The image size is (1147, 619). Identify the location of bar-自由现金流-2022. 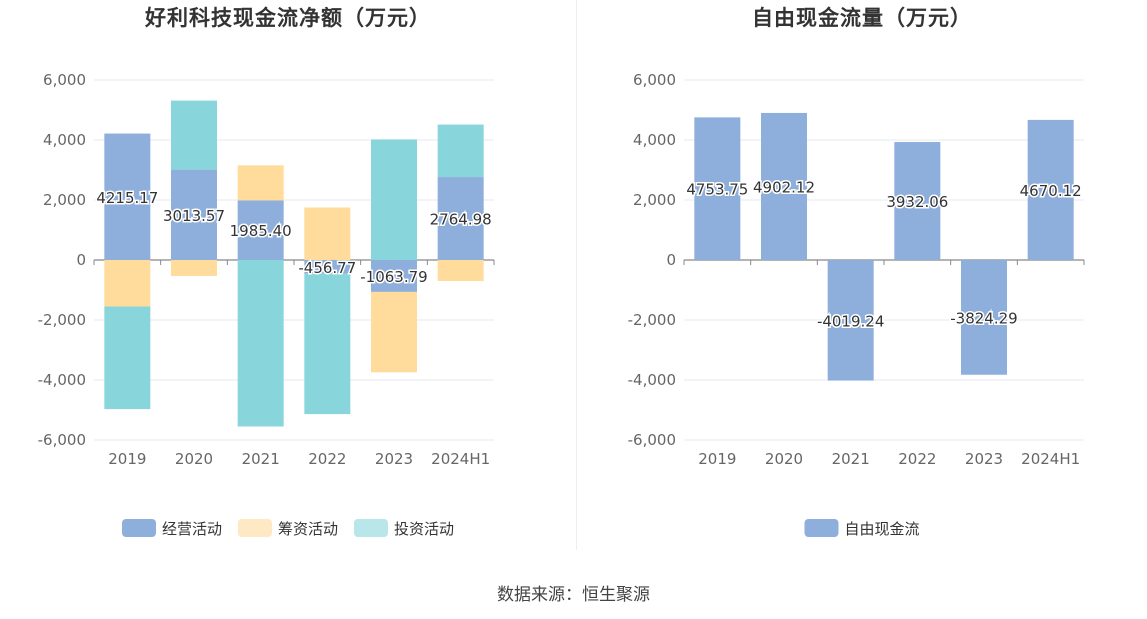
(917, 201).